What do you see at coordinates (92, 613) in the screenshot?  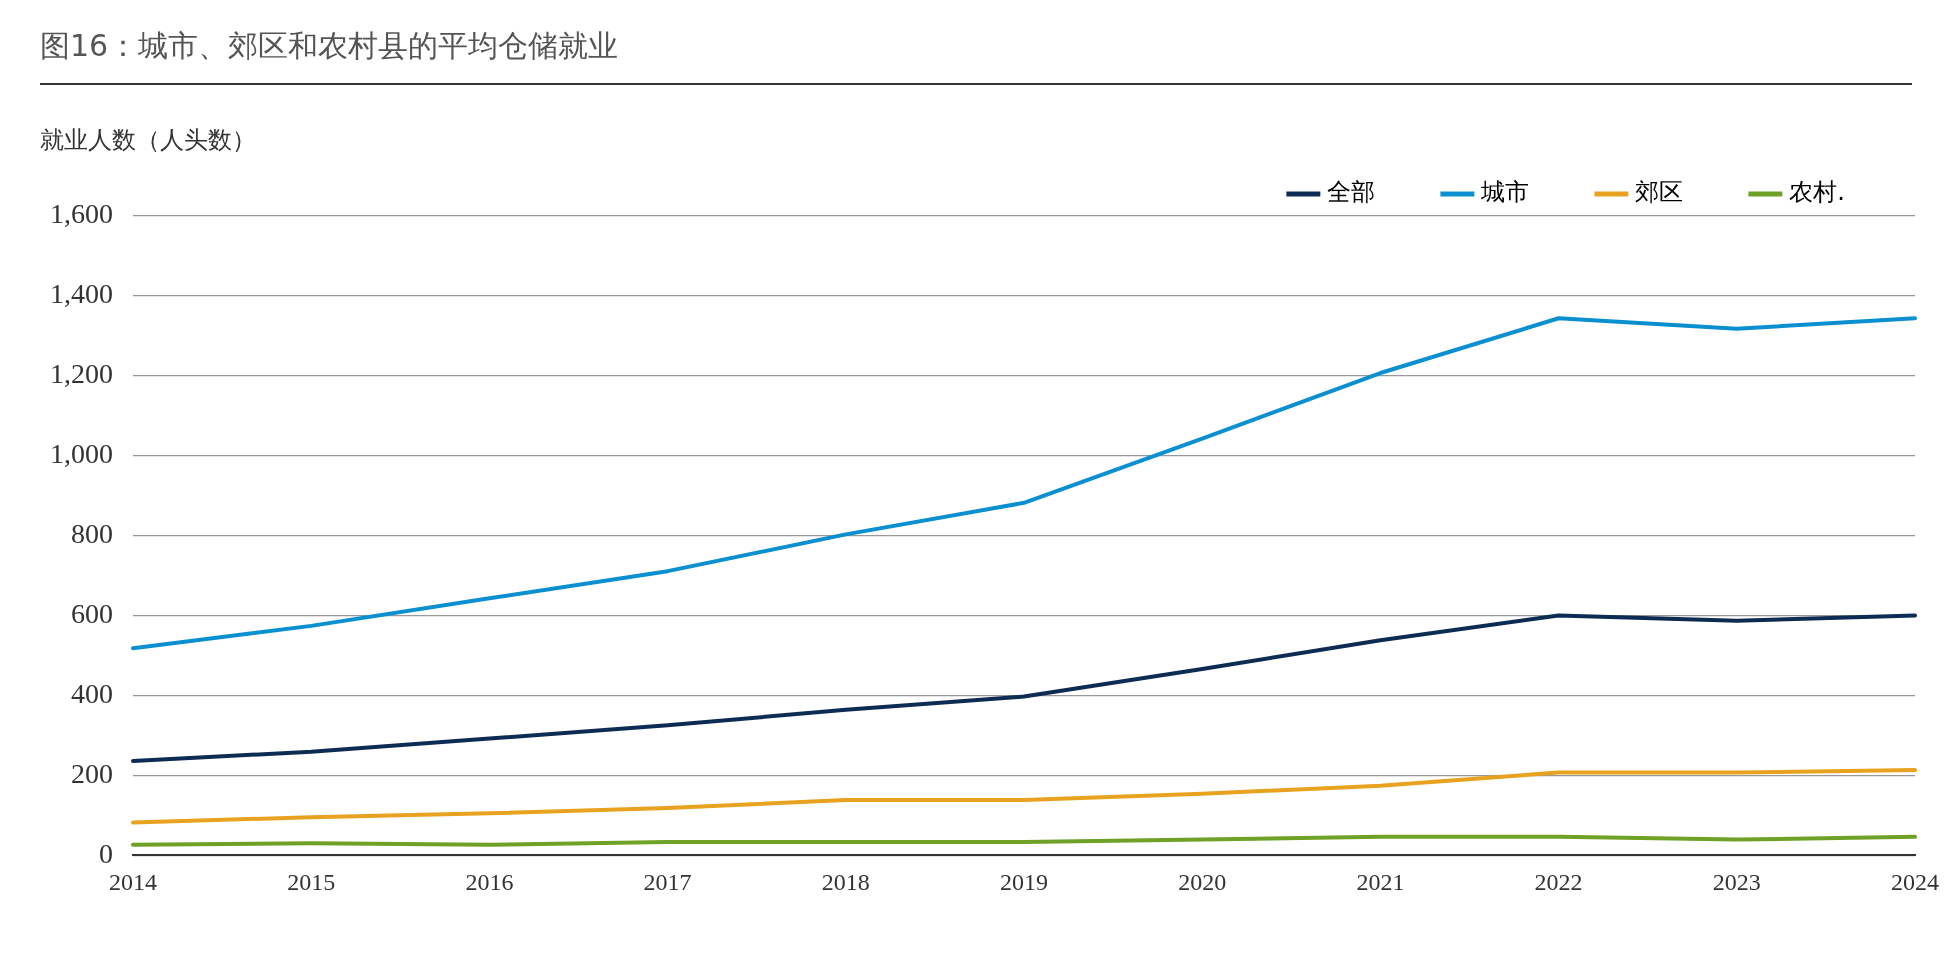 I see `y-tick-label: 600` at bounding box center [92, 613].